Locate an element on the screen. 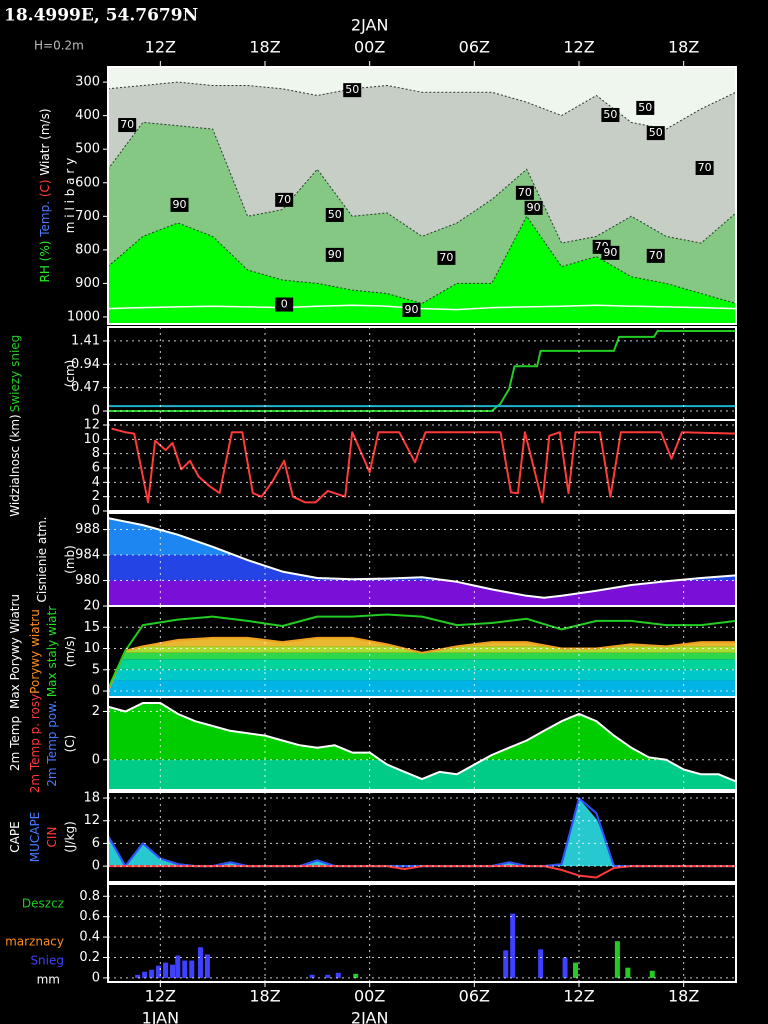  axis-label-part: m i l i b a r y is located at coordinates (70, 195).